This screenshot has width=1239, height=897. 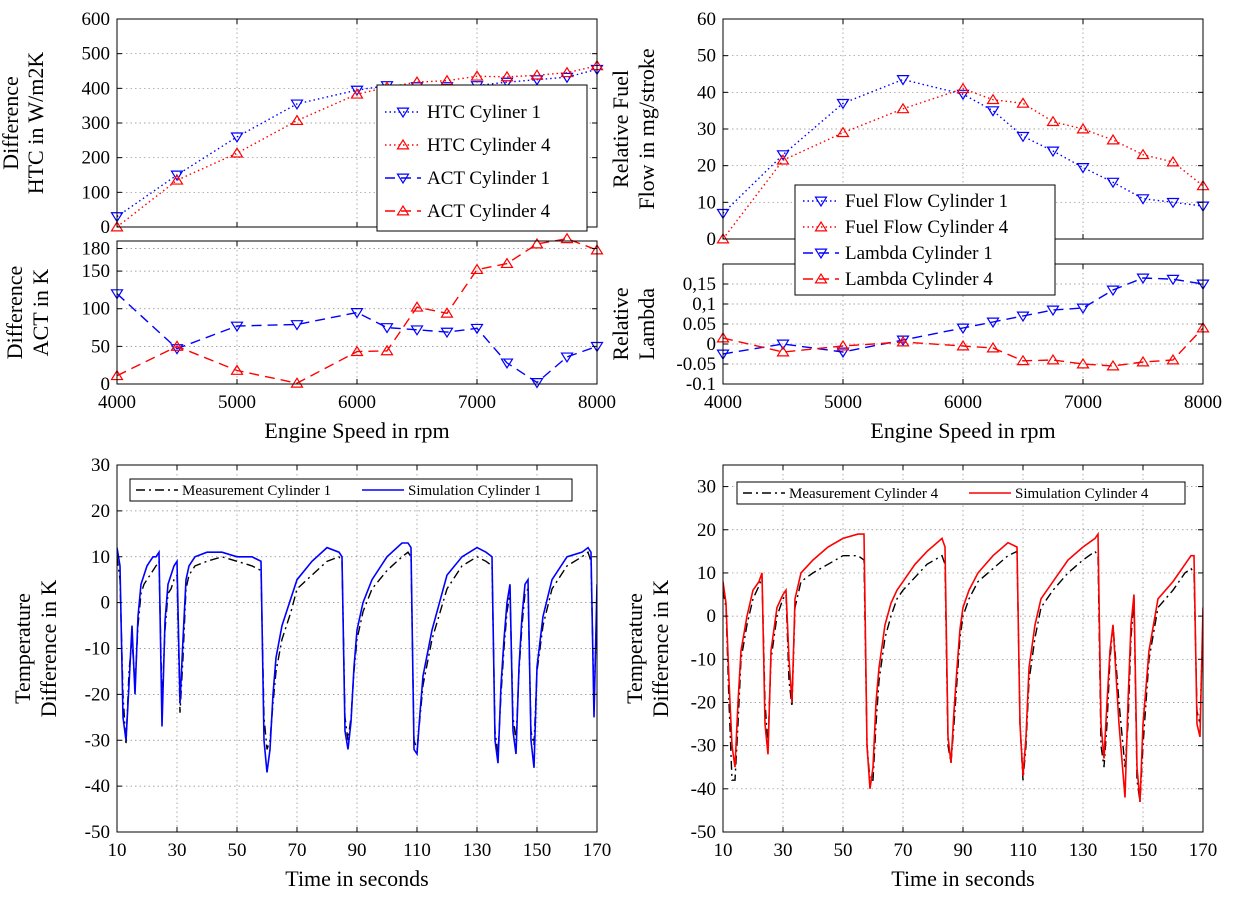 I want to click on x-tick-label: 4000, so click(x=117, y=402).